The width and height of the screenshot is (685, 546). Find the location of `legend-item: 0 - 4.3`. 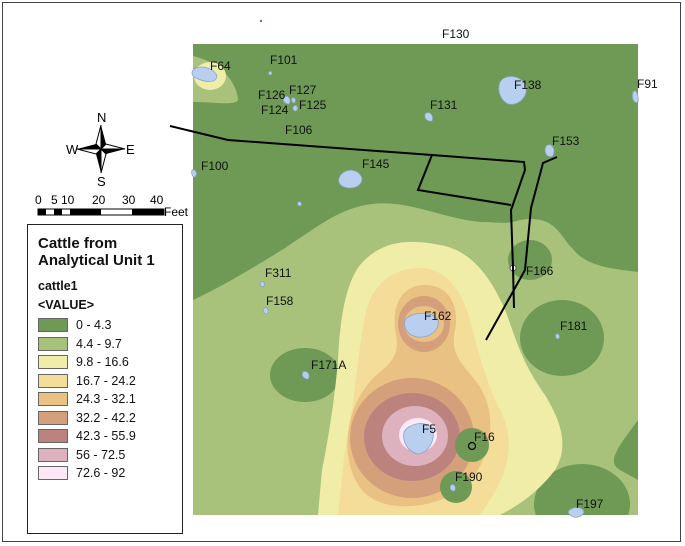

legend-item: 0 - 4.3 is located at coordinates (110, 325).